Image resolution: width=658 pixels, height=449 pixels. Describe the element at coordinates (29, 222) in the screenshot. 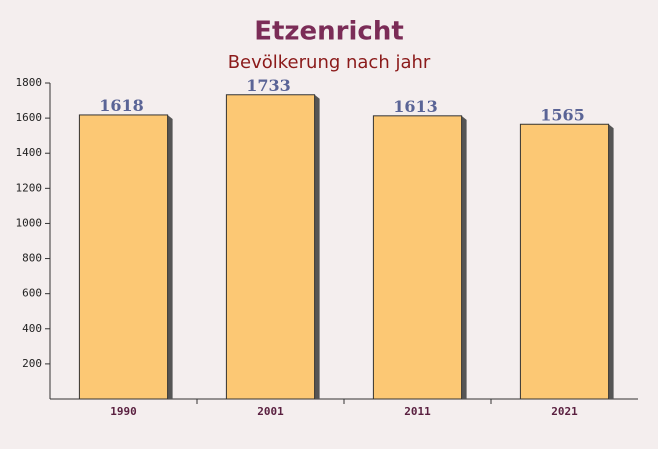

I see `y-tick-label: 1000` at that location.